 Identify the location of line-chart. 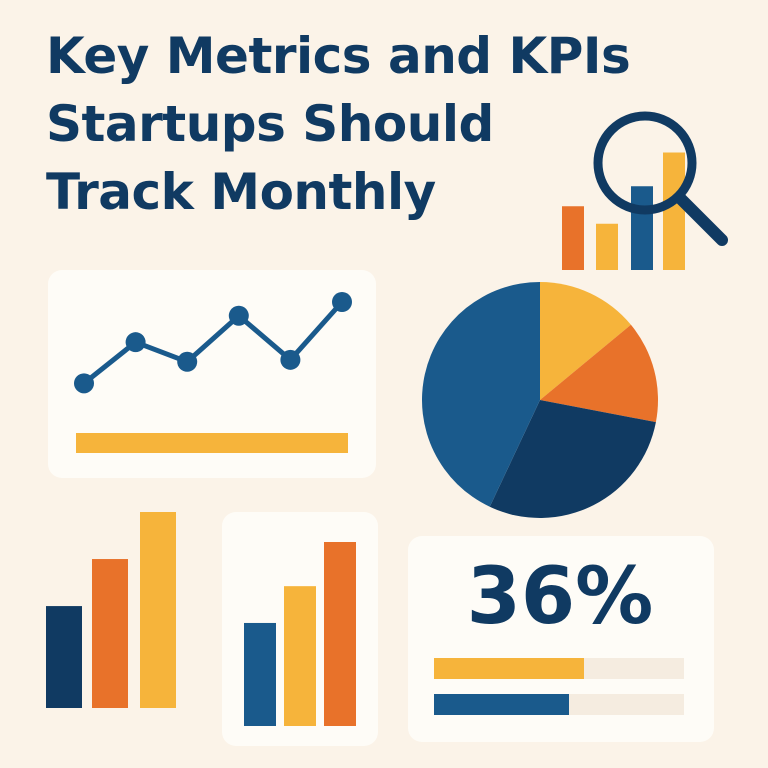
(213, 372).